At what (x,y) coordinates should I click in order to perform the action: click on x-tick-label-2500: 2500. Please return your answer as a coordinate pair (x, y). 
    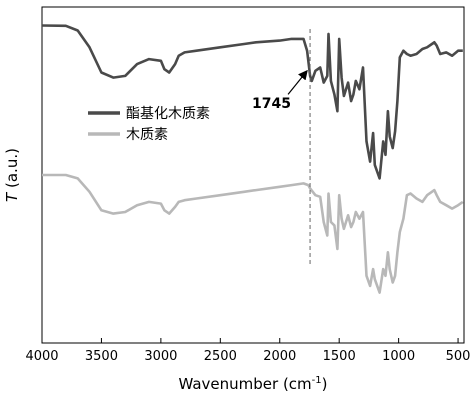
    Looking at the image, I should click on (220, 356).